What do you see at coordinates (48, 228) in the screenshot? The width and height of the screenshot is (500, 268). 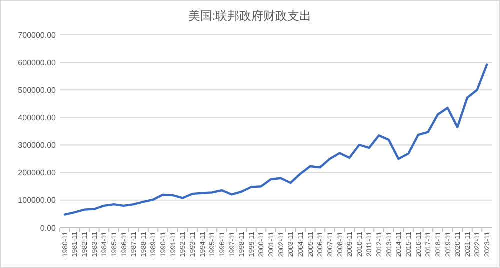 I see `y-tick-label: 0.00` at bounding box center [48, 228].